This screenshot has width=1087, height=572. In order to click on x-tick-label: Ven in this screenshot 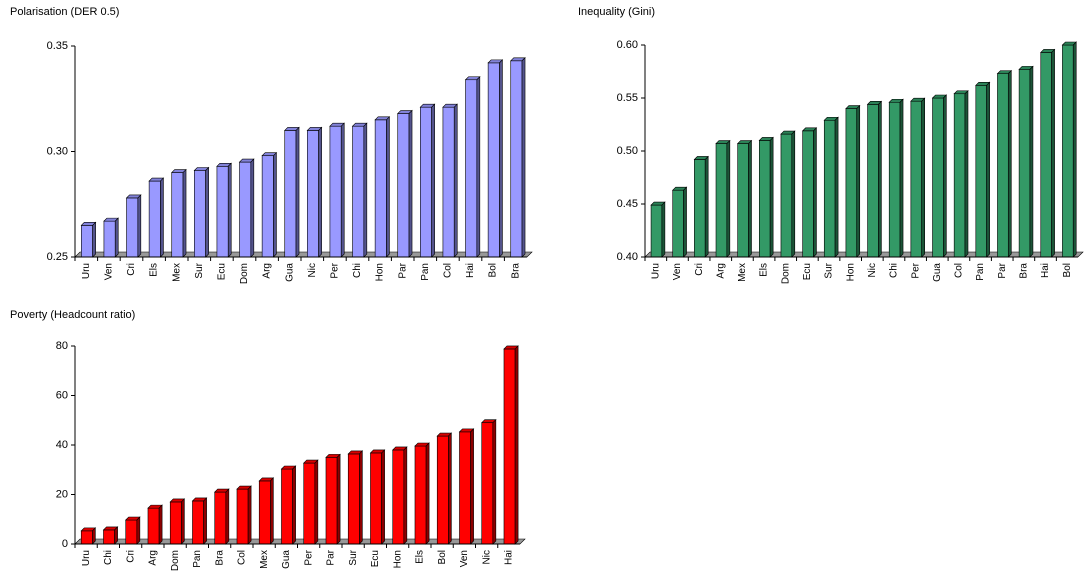, I will do `click(109, 271)`.